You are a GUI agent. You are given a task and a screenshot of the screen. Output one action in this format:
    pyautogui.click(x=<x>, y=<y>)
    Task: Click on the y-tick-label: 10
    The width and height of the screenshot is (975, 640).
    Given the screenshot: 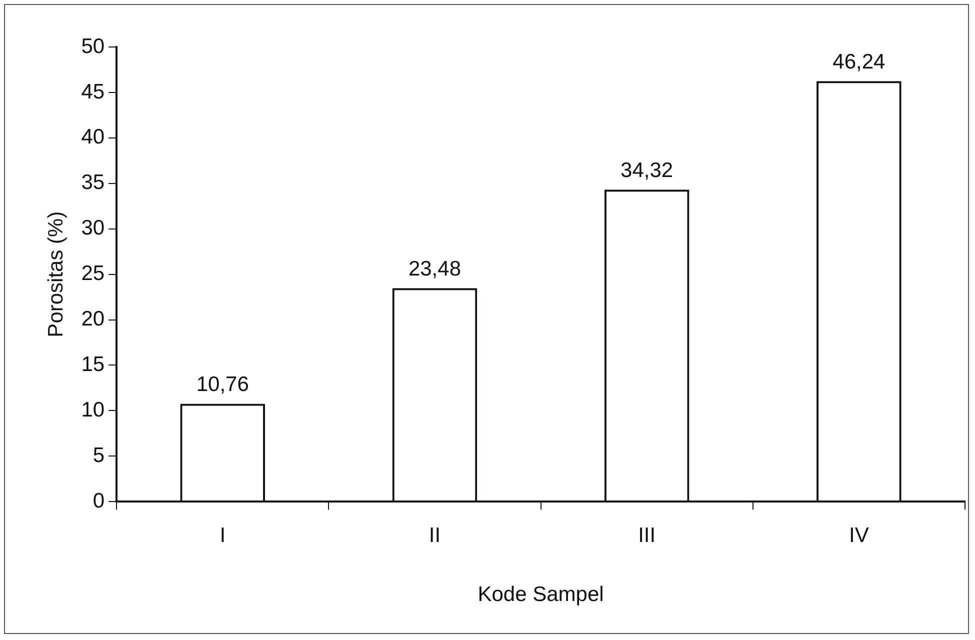 What is the action you would take?
    pyautogui.click(x=93, y=410)
    